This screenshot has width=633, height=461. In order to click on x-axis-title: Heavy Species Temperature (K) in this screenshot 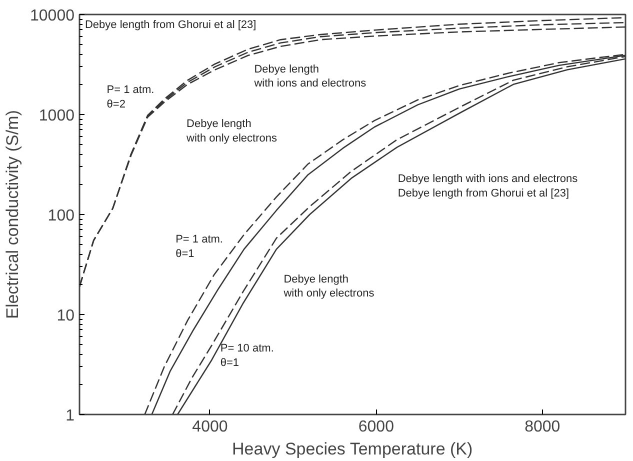, I will do `click(352, 449)`.